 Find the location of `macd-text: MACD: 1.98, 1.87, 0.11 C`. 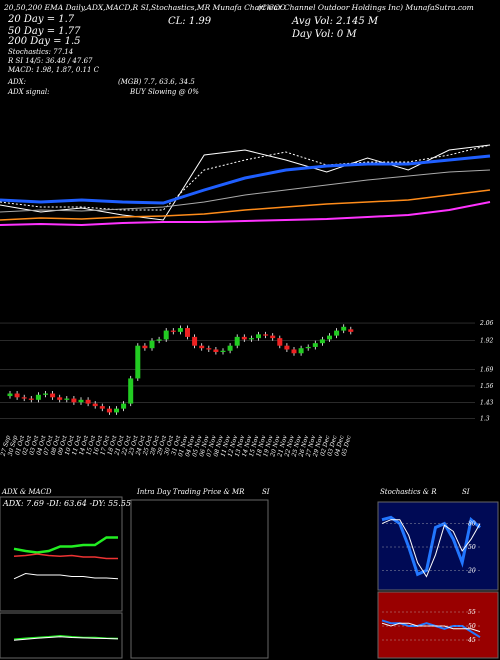

macd-text: MACD: 1.98, 1.87, 0.11 C is located at coordinates (53, 70).